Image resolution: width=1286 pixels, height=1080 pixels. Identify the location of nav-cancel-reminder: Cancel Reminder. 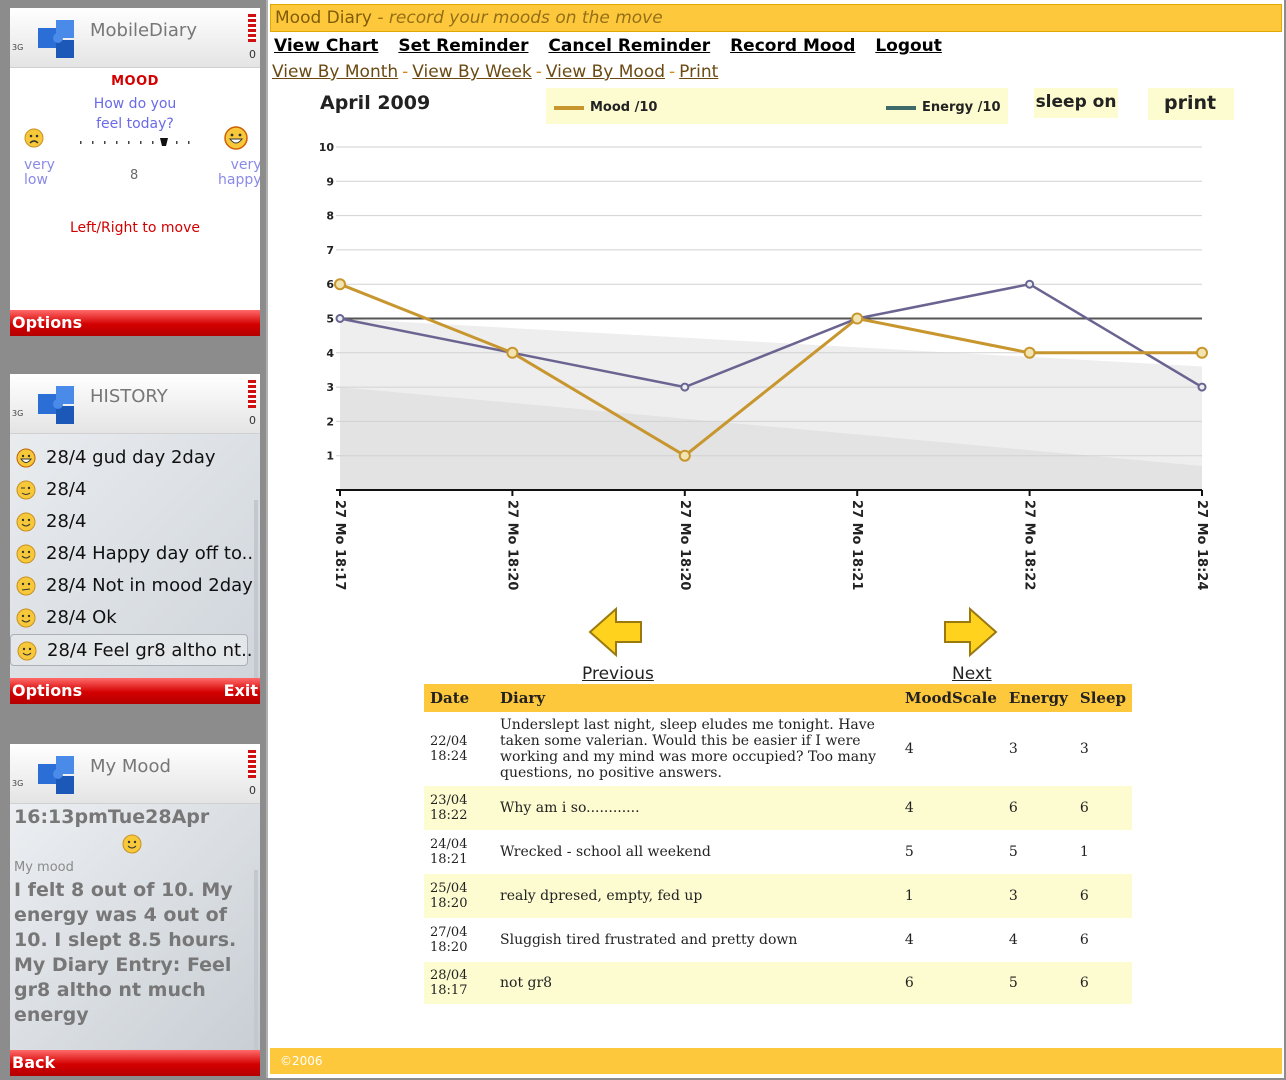
(629, 46).